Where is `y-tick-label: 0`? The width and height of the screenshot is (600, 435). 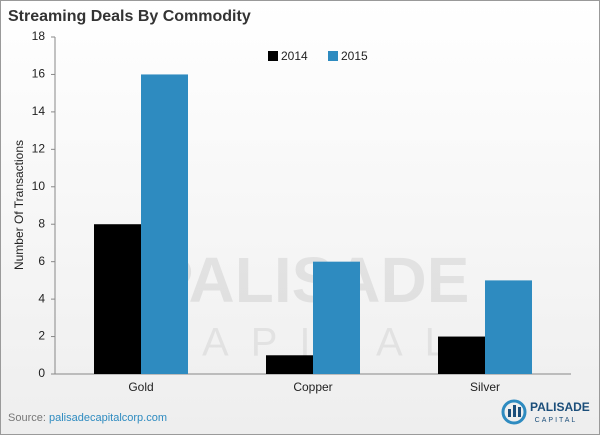
y-tick-label: 0 is located at coordinates (41, 373).